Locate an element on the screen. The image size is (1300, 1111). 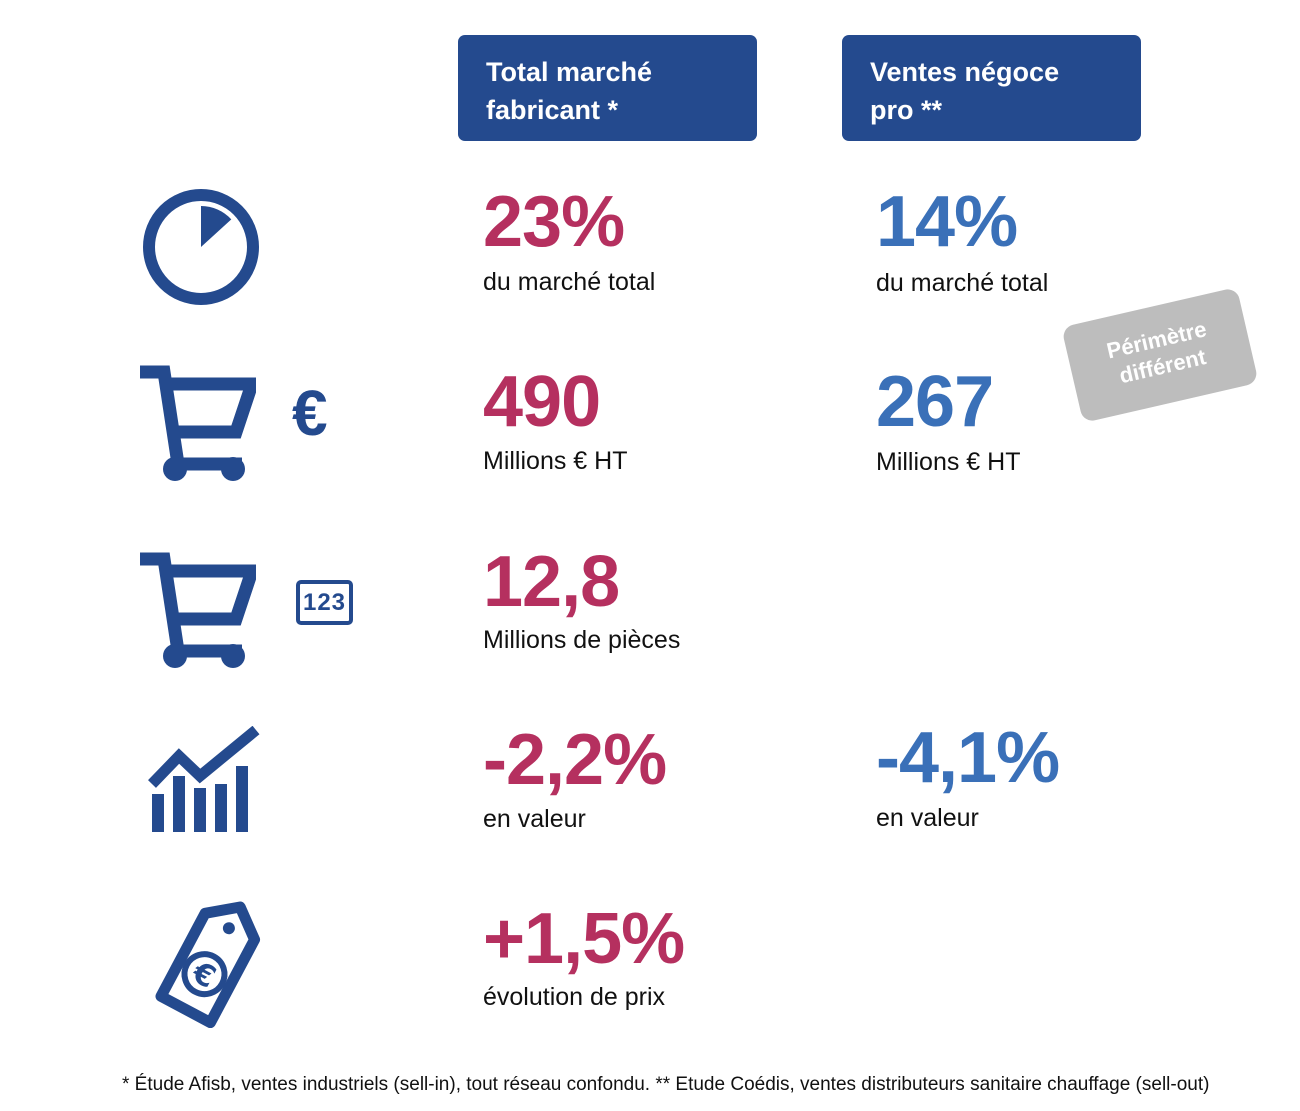
column-header-line: Ventes négoce is located at coordinates (965, 72).